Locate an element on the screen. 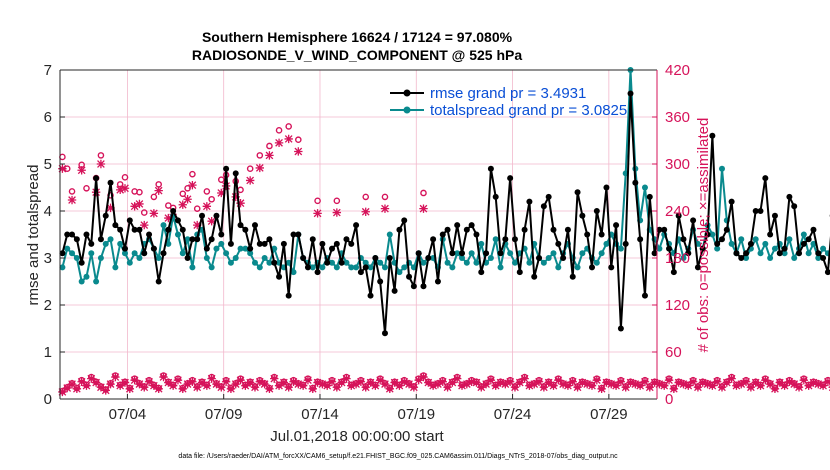 The image size is (830, 470). y-tick-label-left: 2 is located at coordinates (48, 305).